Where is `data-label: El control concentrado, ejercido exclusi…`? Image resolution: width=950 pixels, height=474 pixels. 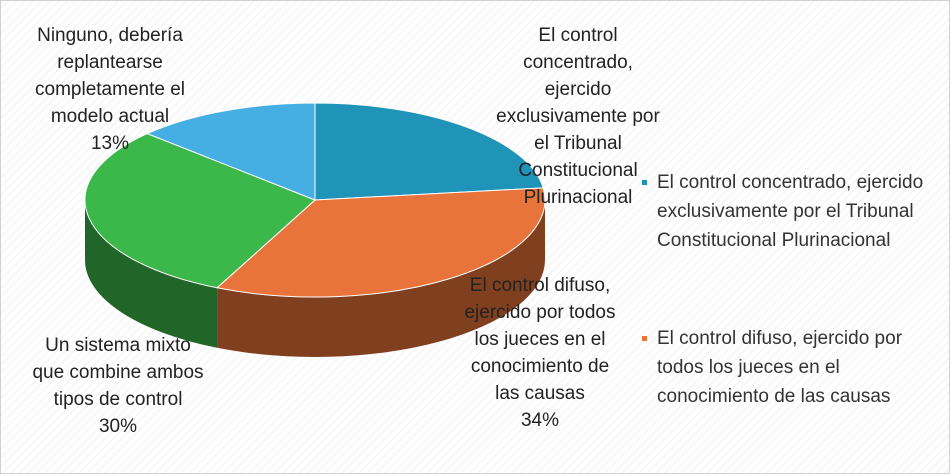
data-label: El control concentrado, ejercido exclusi… is located at coordinates (578, 116).